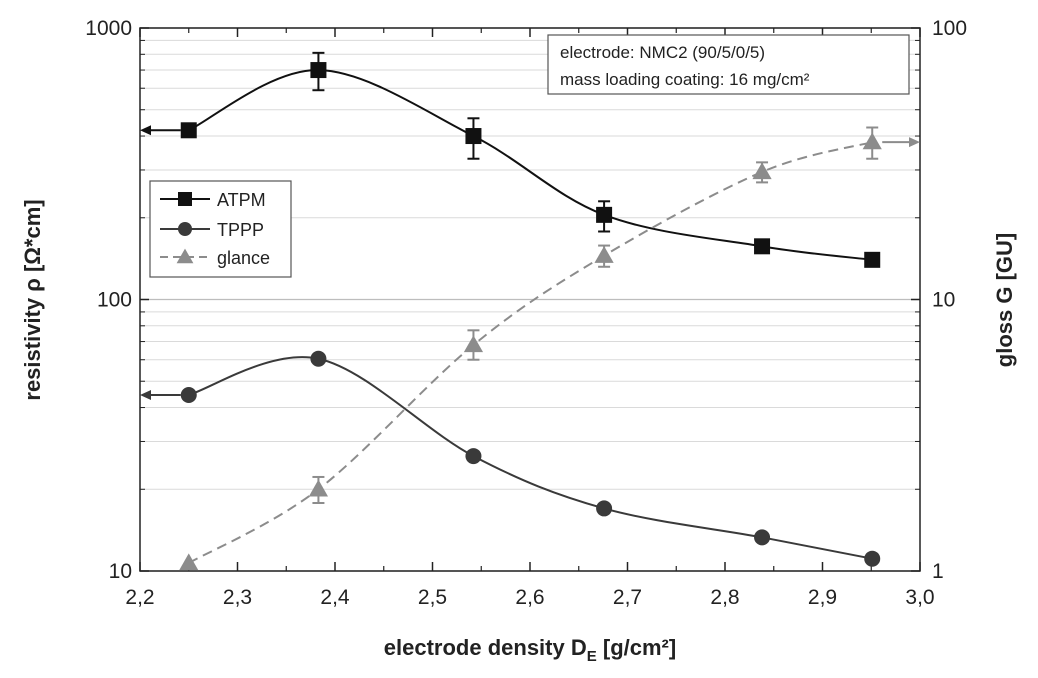 This screenshot has width=1038, height=678. What do you see at coordinates (485, 647) in the screenshot?
I see `x-axis-title-main: electrode density D` at bounding box center [485, 647].